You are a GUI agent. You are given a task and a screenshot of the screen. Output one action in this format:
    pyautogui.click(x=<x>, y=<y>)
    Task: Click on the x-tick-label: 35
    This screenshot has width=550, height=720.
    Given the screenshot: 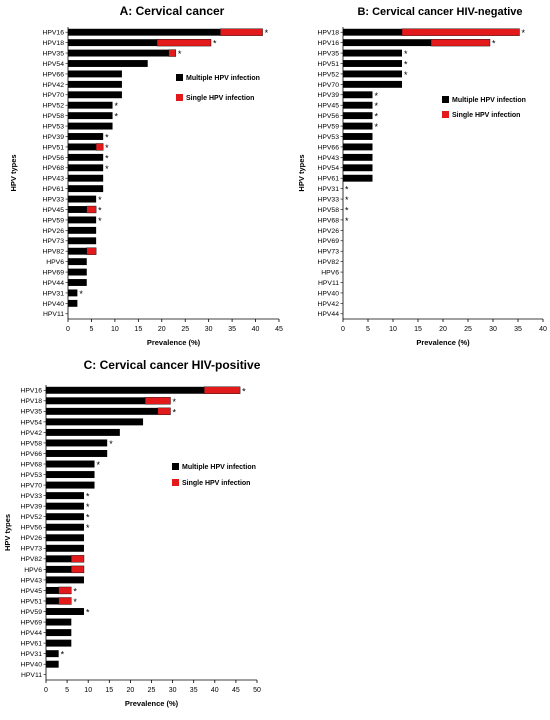 What is the action you would take?
    pyautogui.click(x=232, y=329)
    